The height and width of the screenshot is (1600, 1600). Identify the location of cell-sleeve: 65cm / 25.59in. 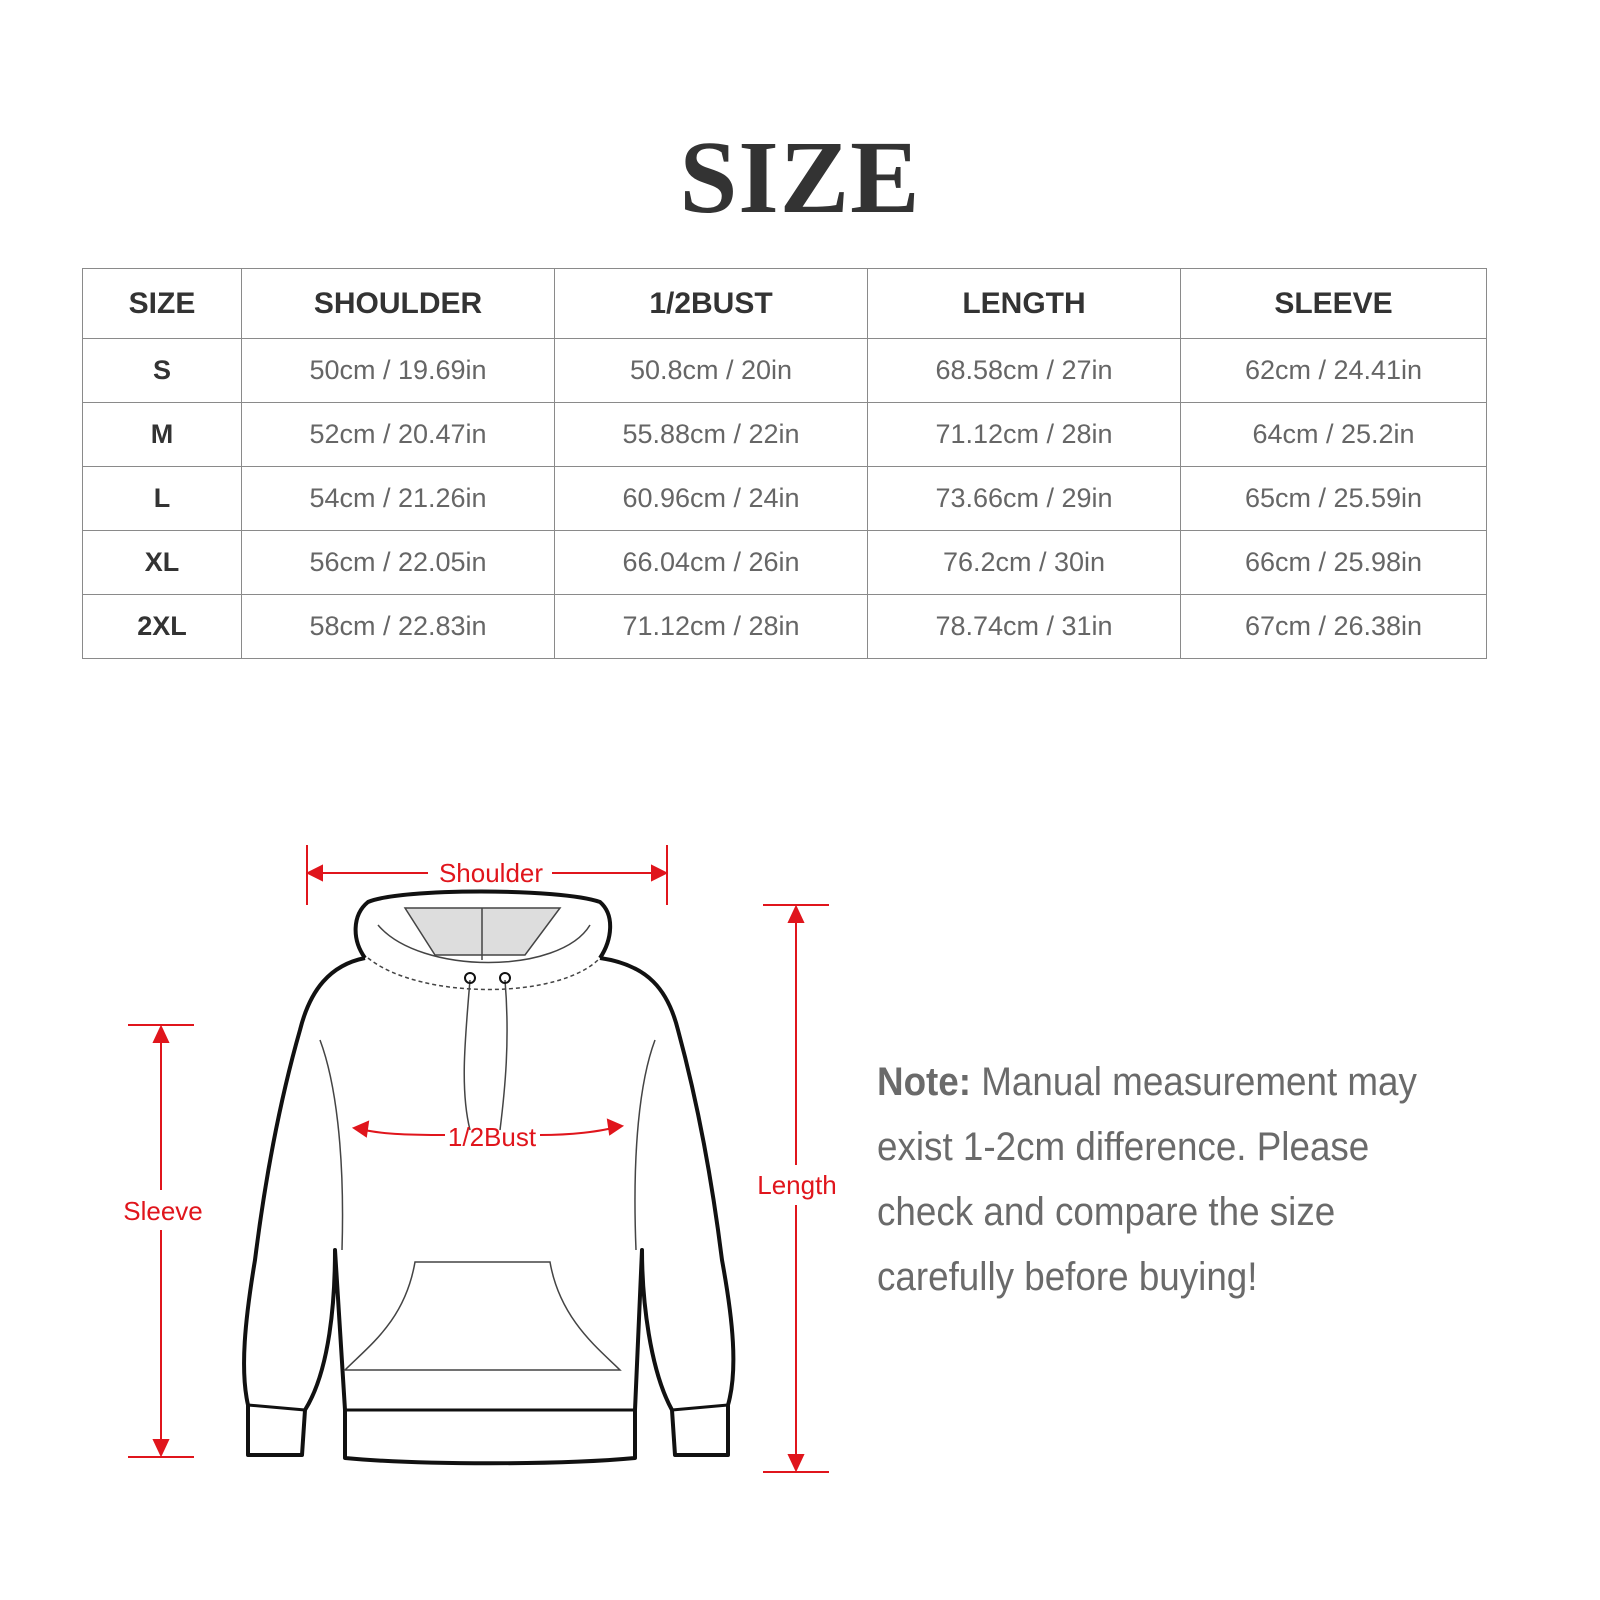
(1333, 498).